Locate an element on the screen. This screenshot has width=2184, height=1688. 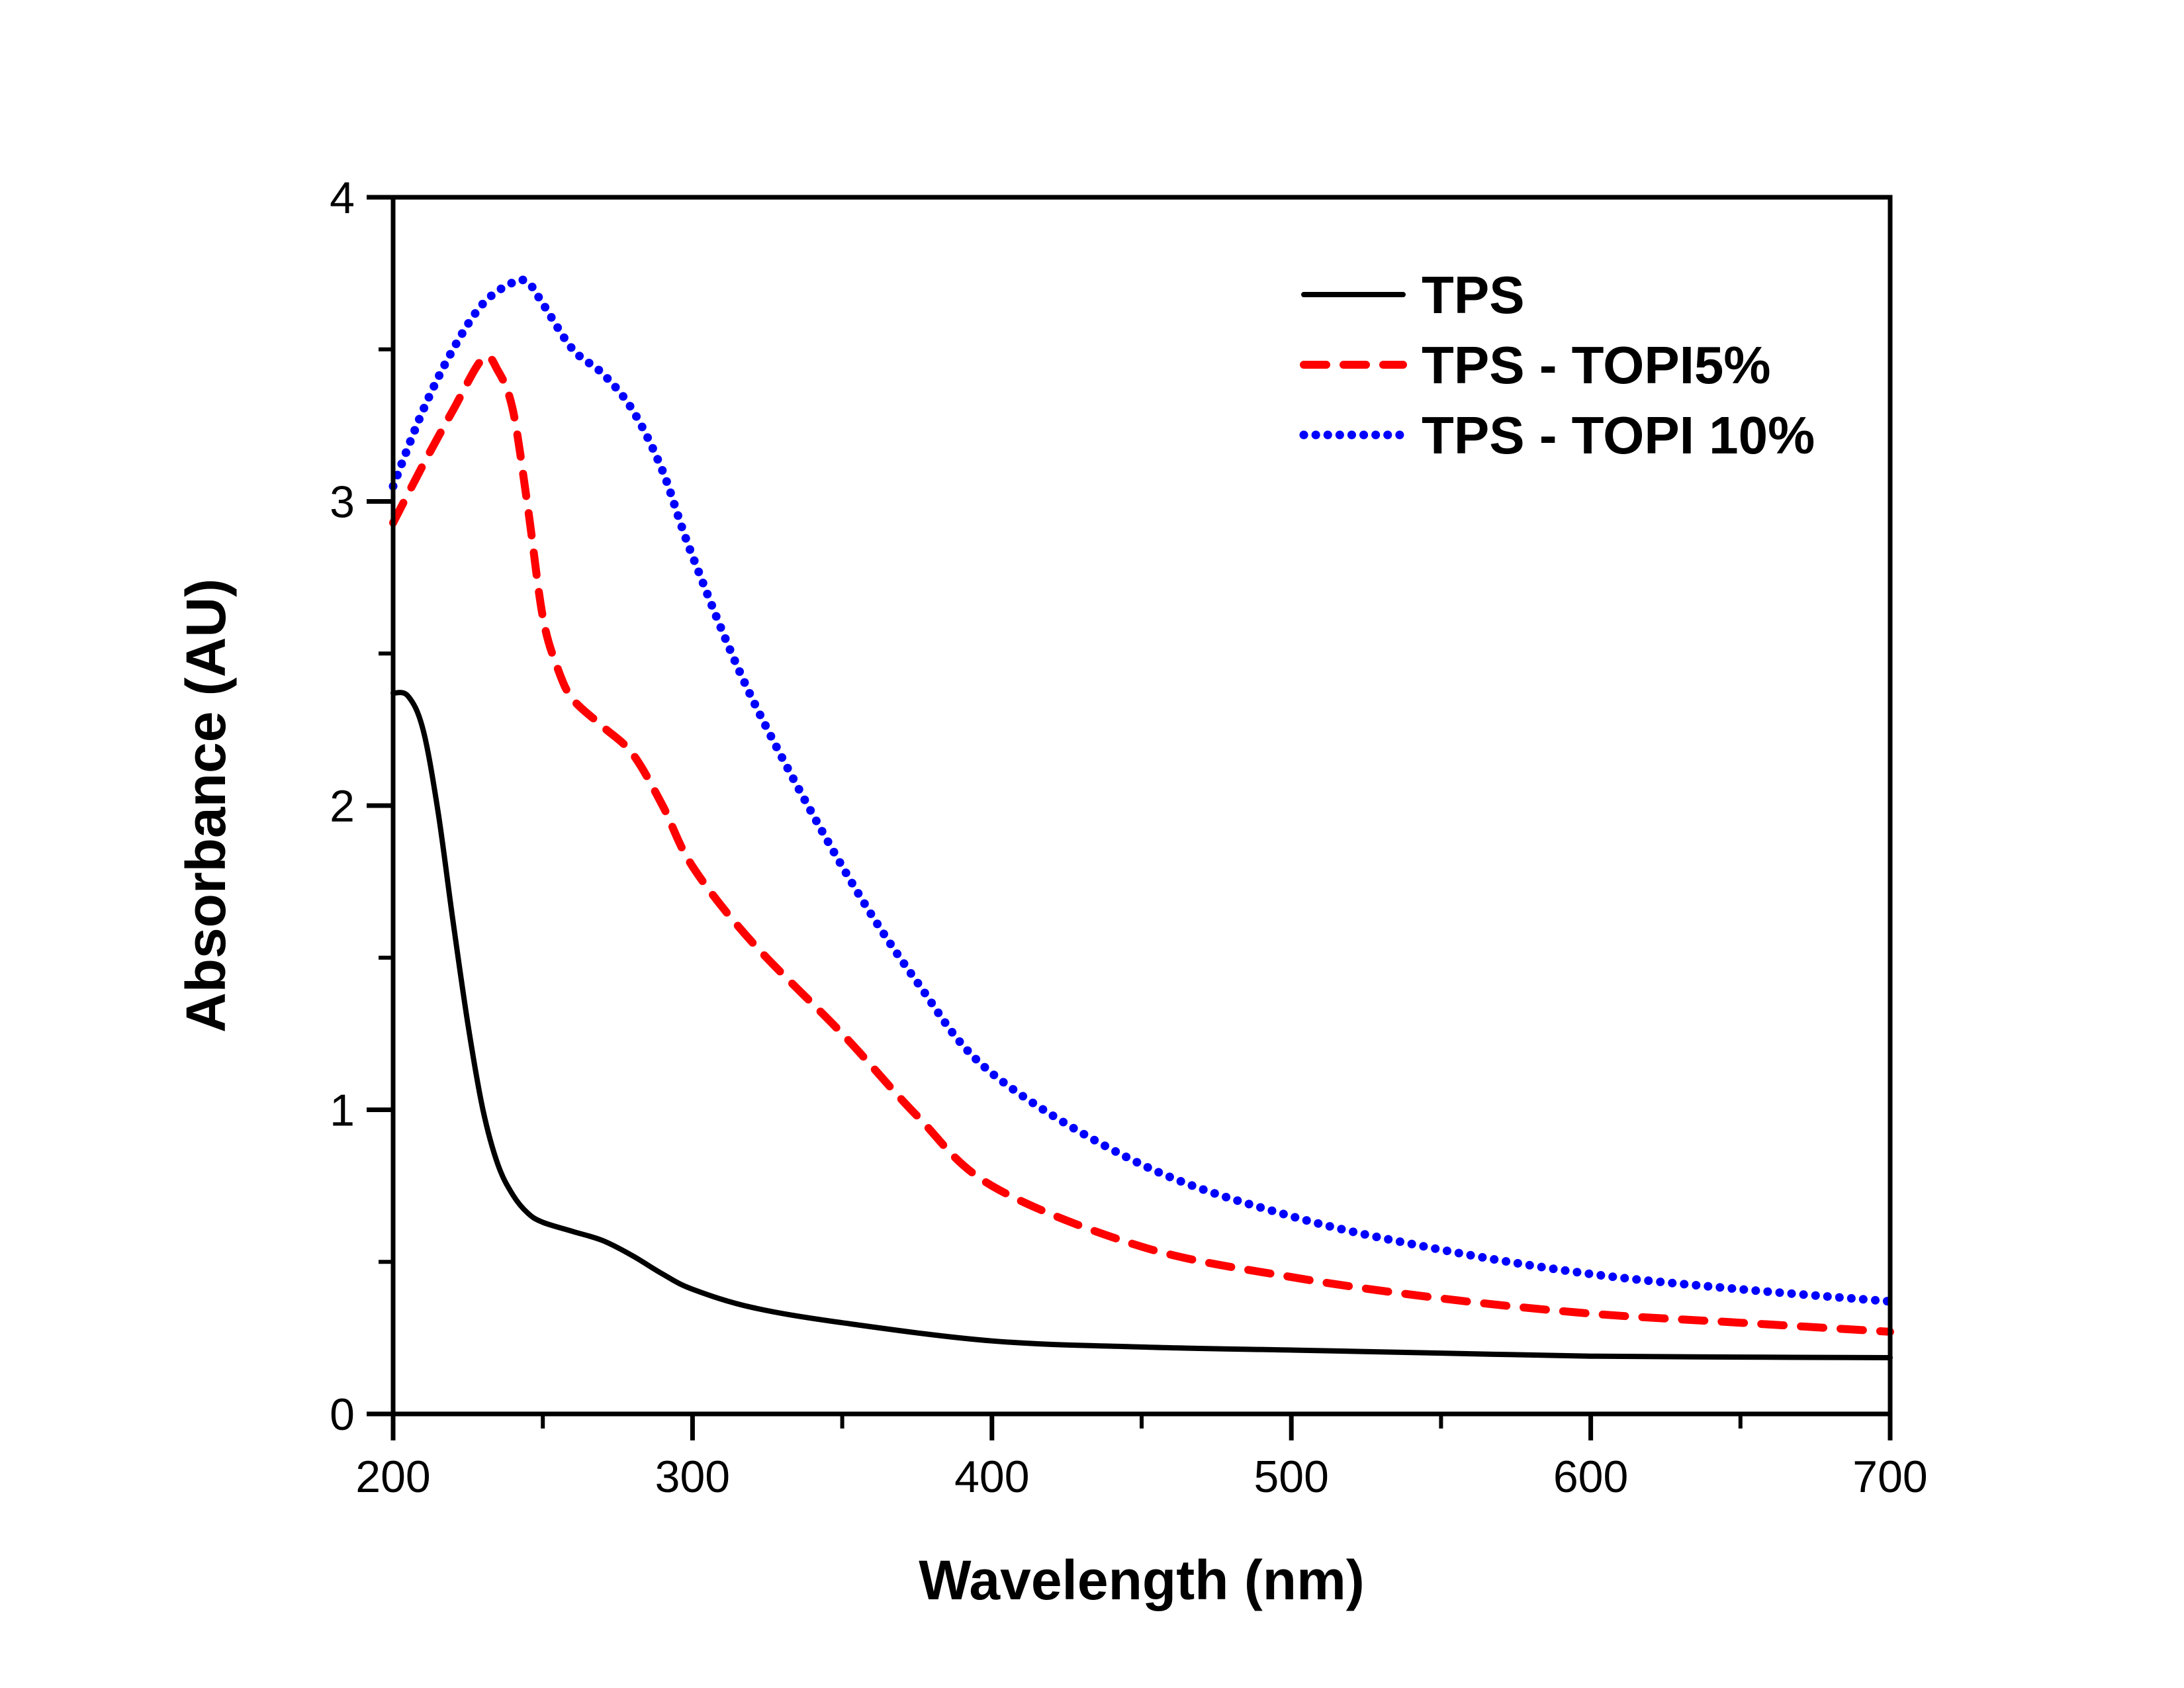
y-axis-title: Absorbance (AU) is located at coordinates (206, 806).